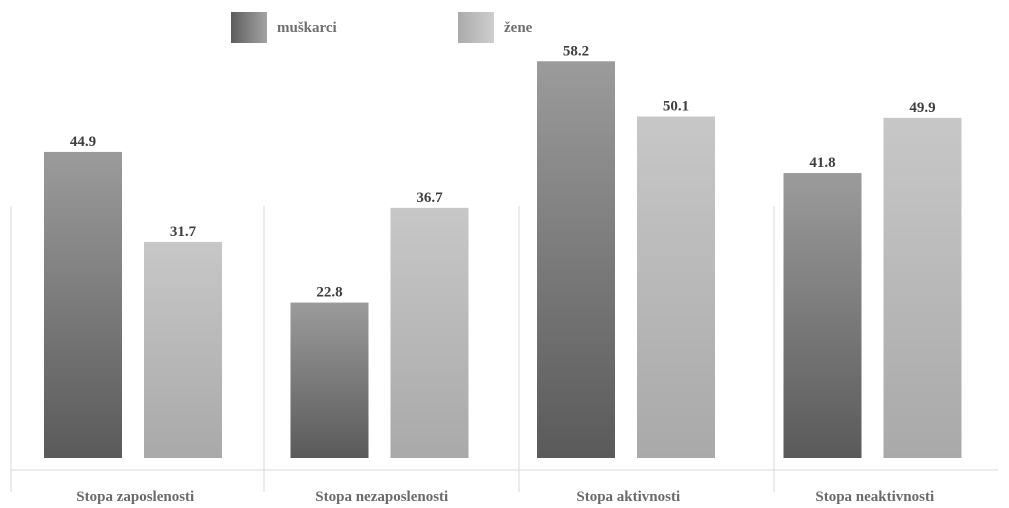 Image resolution: width=1009 pixels, height=508 pixels. What do you see at coordinates (329, 380) in the screenshot?
I see `bar-muškarci-1` at bounding box center [329, 380].